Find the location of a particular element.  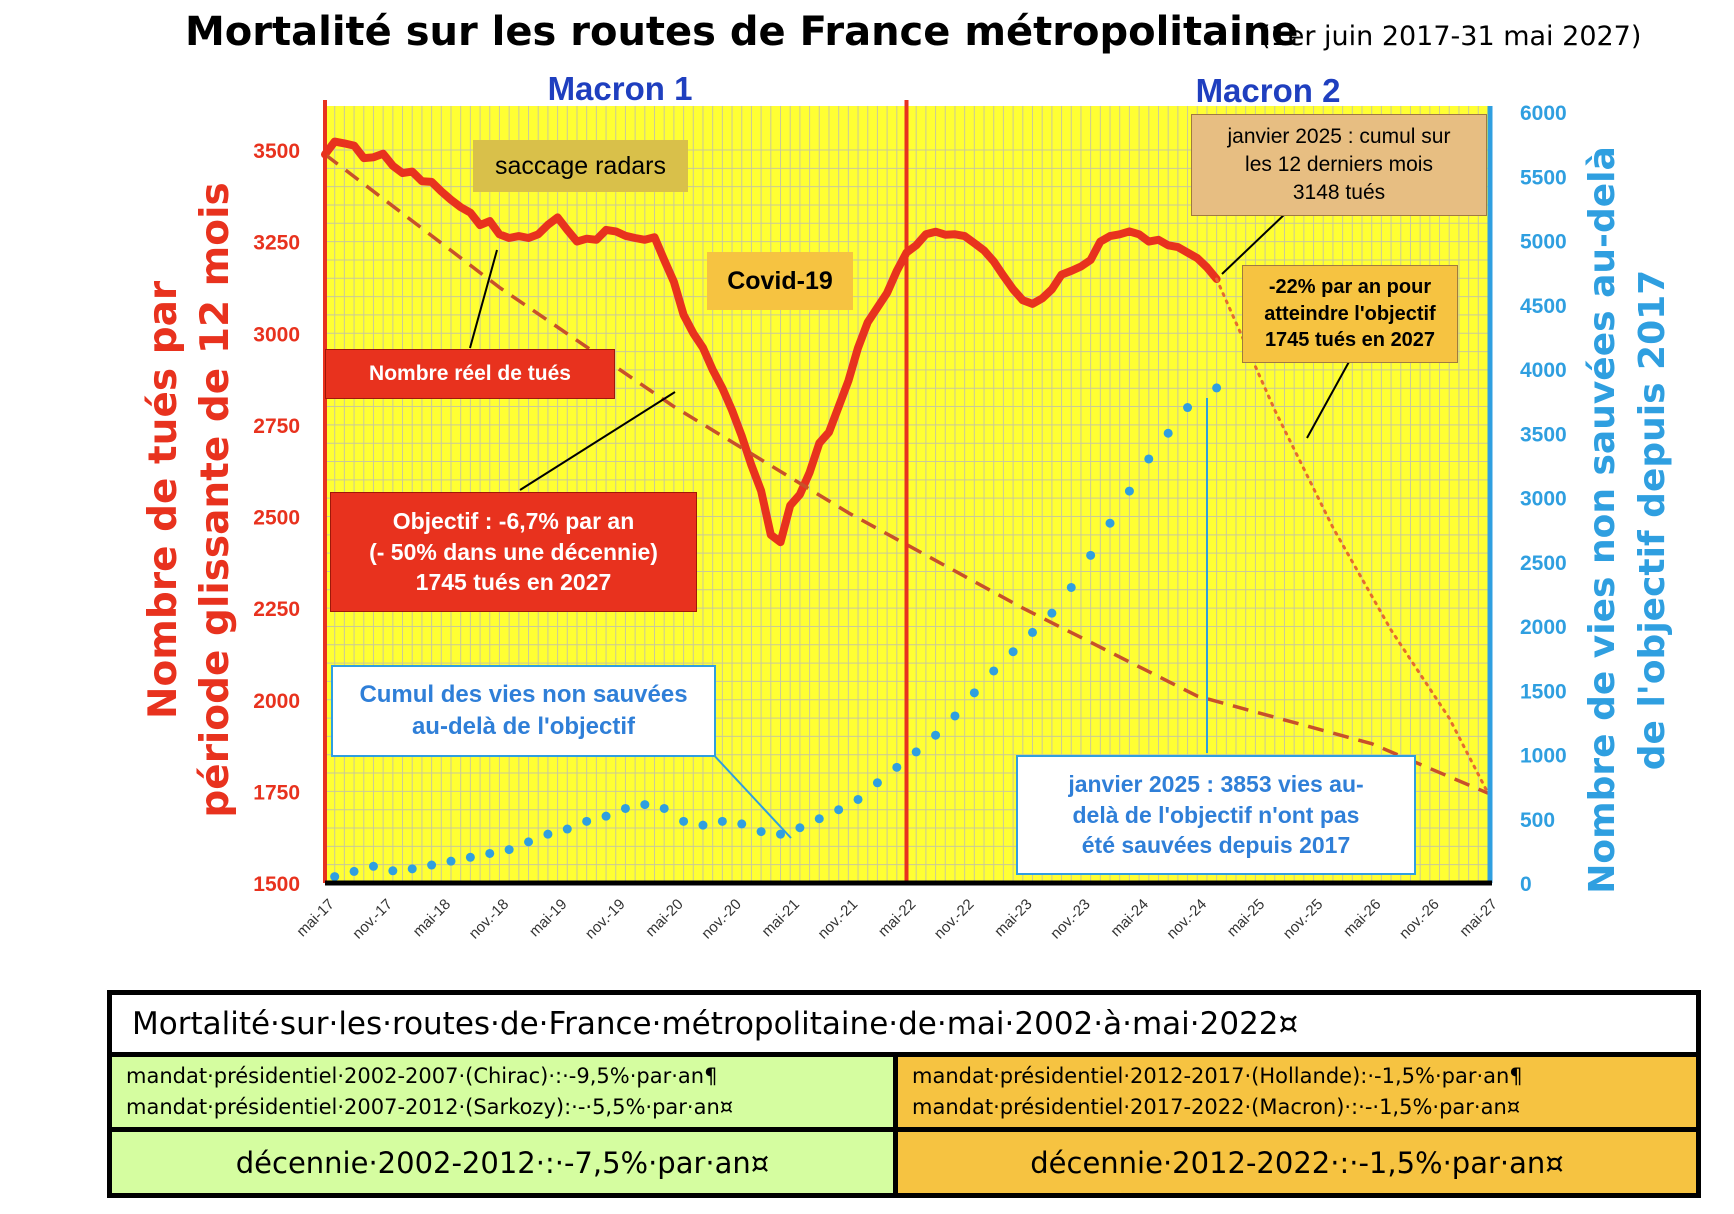

right-tick-label: 1000 is located at coordinates (1543, 756).